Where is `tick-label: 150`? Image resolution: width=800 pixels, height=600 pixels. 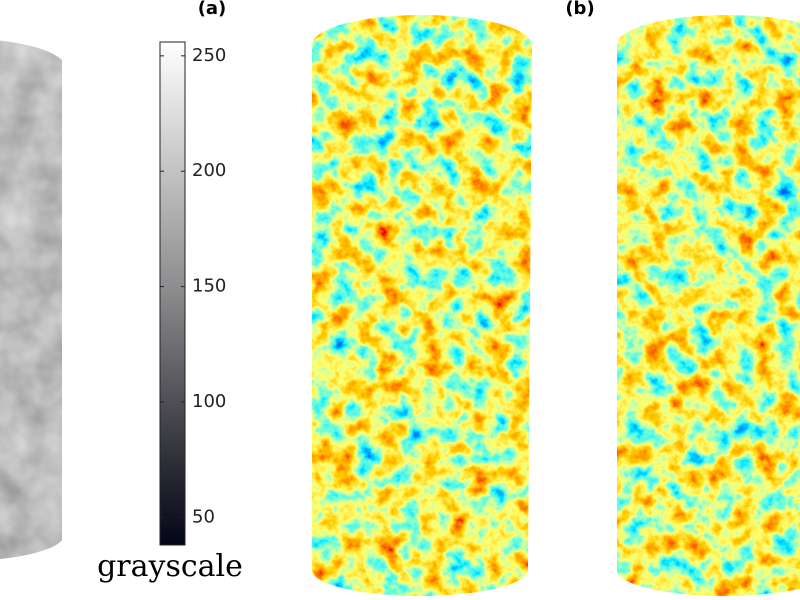 tick-label: 150 is located at coordinates (209, 286).